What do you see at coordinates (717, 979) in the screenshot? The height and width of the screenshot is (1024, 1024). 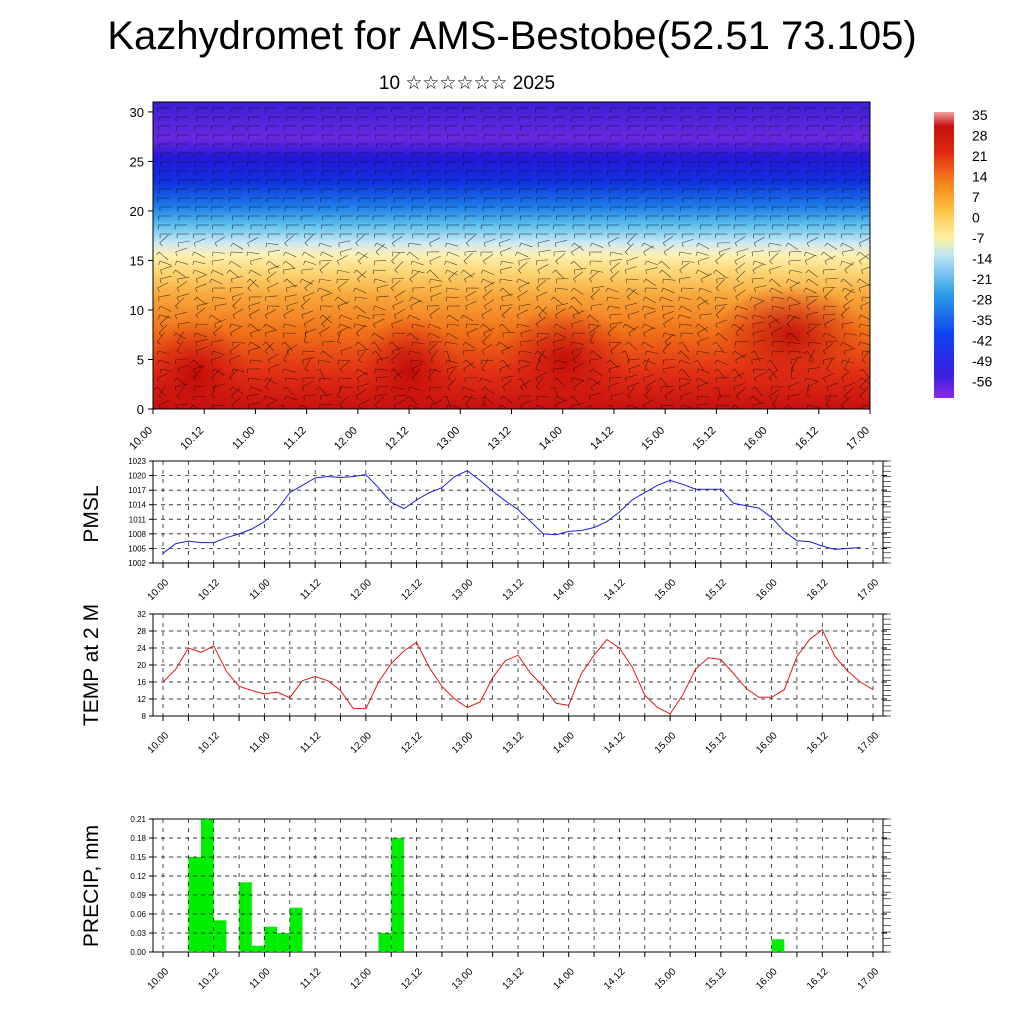 I see `precip-xtick-label: 15.12` at bounding box center [717, 979].